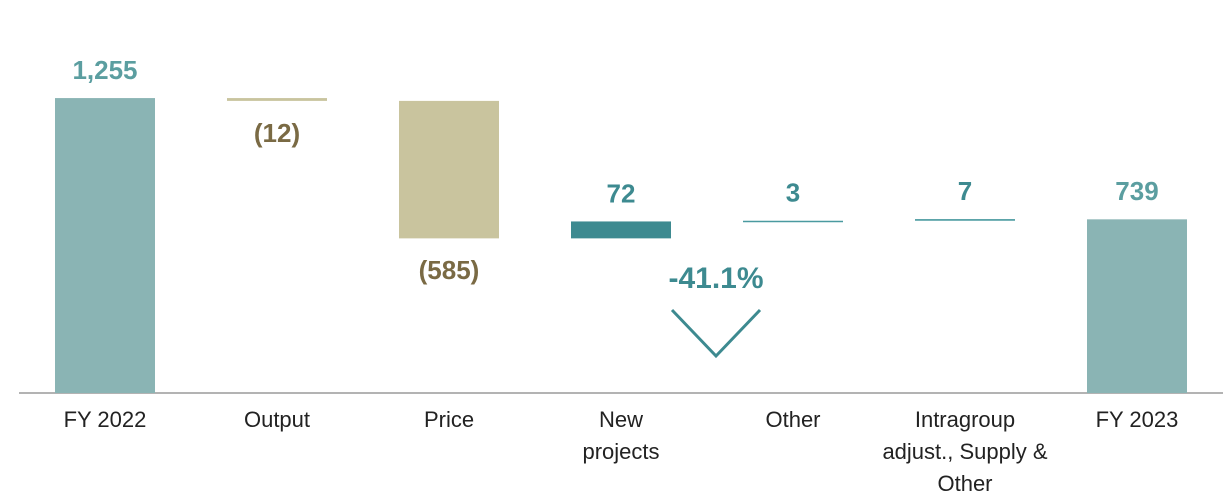 This screenshot has height=495, width=1223. What do you see at coordinates (793, 419) in the screenshot?
I see `x-tick-label: Other` at bounding box center [793, 419].